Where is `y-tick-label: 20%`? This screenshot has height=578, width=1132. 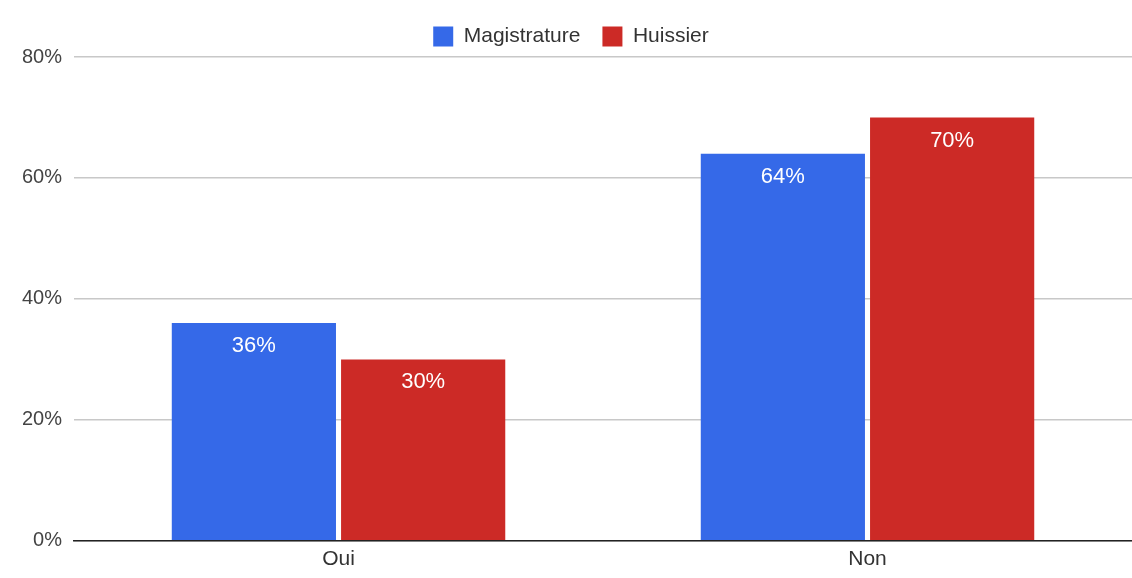
y-tick-label: 20% is located at coordinates (42, 418).